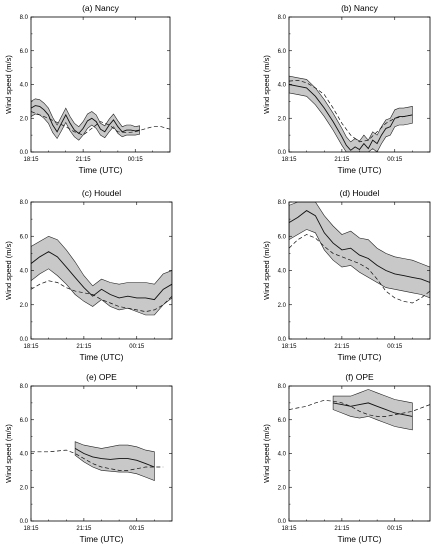  What do you see at coordinates (360, 193) in the screenshot?
I see `chart-title: (d) Houdel` at bounding box center [360, 193].